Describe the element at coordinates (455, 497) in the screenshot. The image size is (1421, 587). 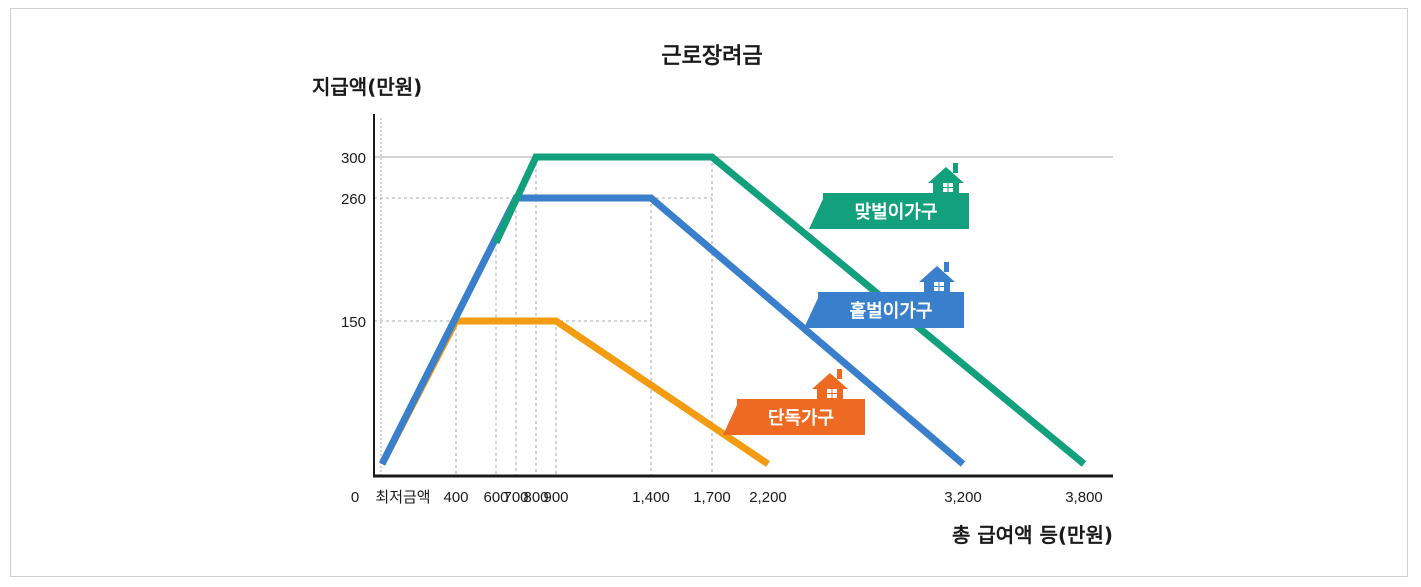
I see `x-tick-label-400: 400` at that location.